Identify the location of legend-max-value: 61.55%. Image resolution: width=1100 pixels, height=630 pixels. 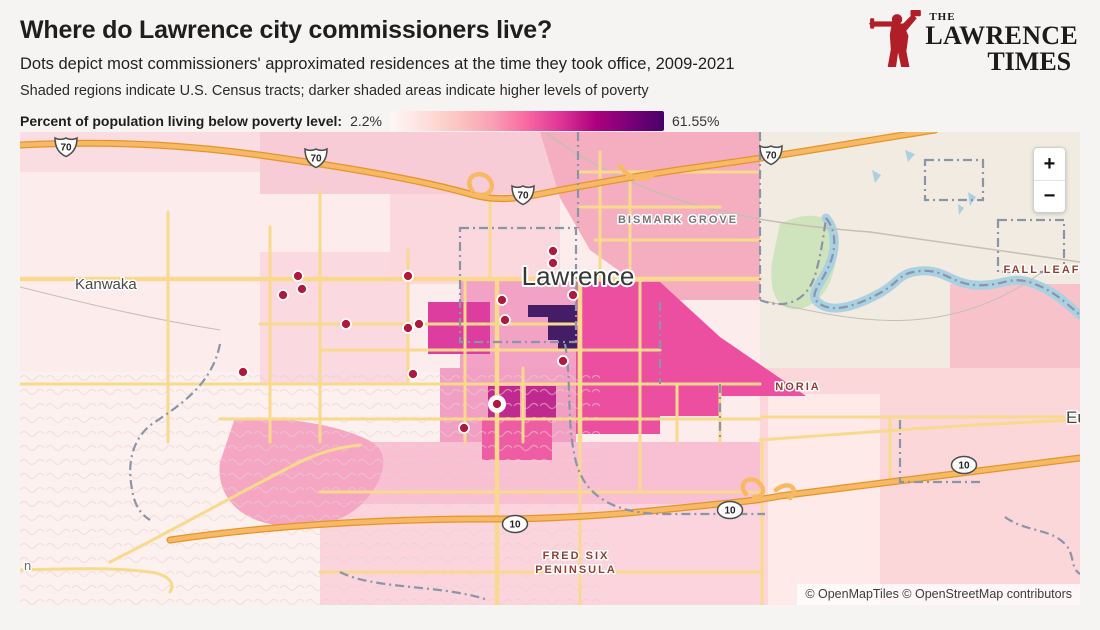
(695, 121).